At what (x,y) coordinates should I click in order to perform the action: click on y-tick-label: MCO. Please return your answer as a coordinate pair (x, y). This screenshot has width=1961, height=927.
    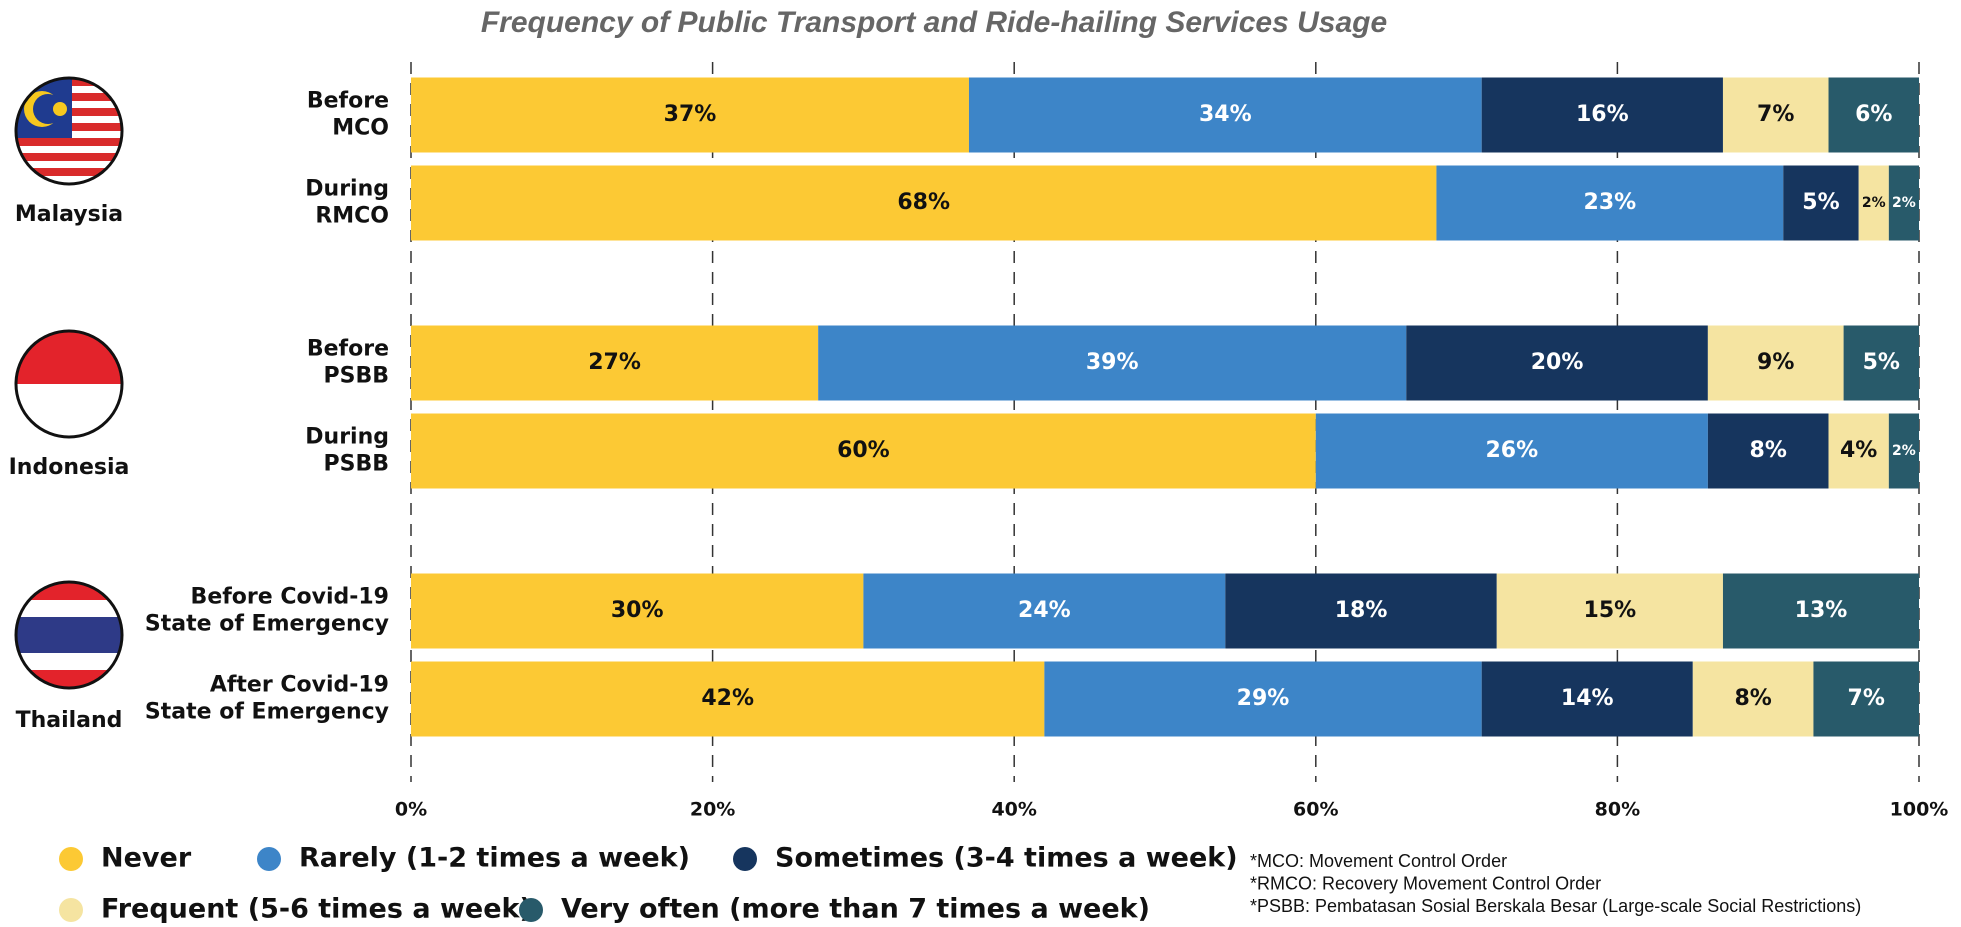
    Looking at the image, I should click on (360, 128).